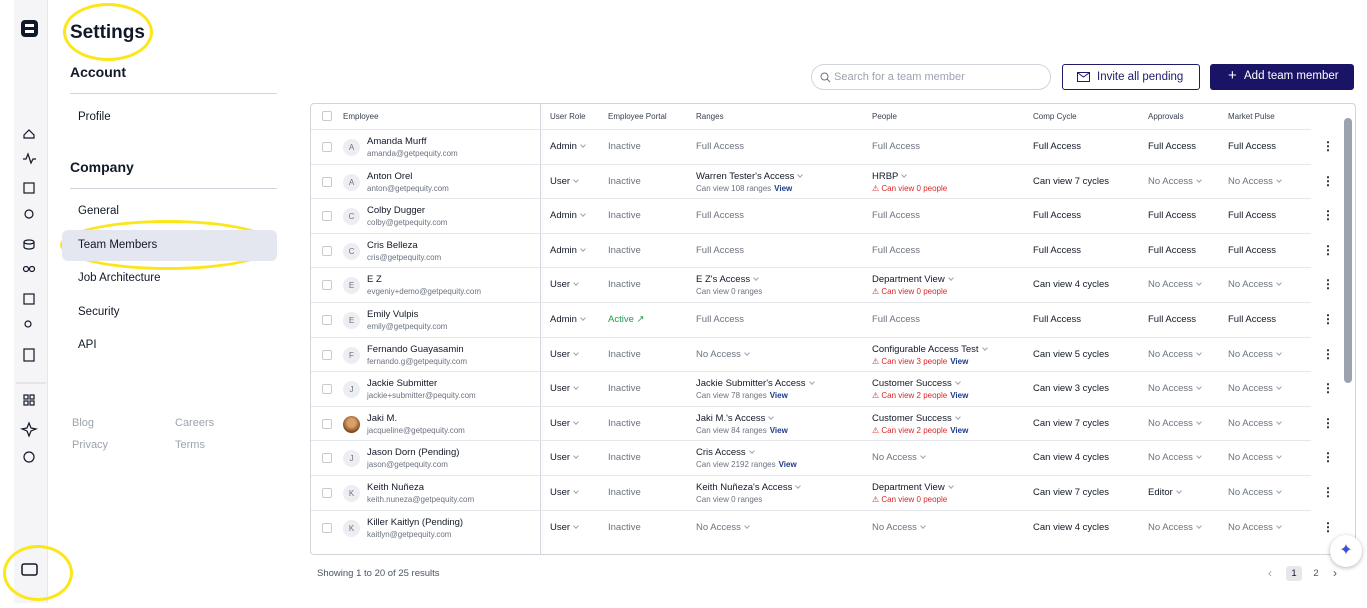 The image size is (1367, 608). What do you see at coordinates (1131, 77) in the screenshot?
I see `invite-button: Invite all pending` at bounding box center [1131, 77].